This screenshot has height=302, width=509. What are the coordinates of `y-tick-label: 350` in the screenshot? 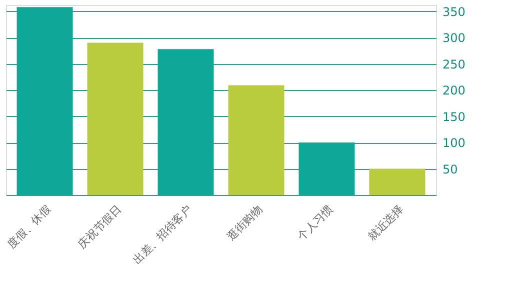 It's located at (454, 11).